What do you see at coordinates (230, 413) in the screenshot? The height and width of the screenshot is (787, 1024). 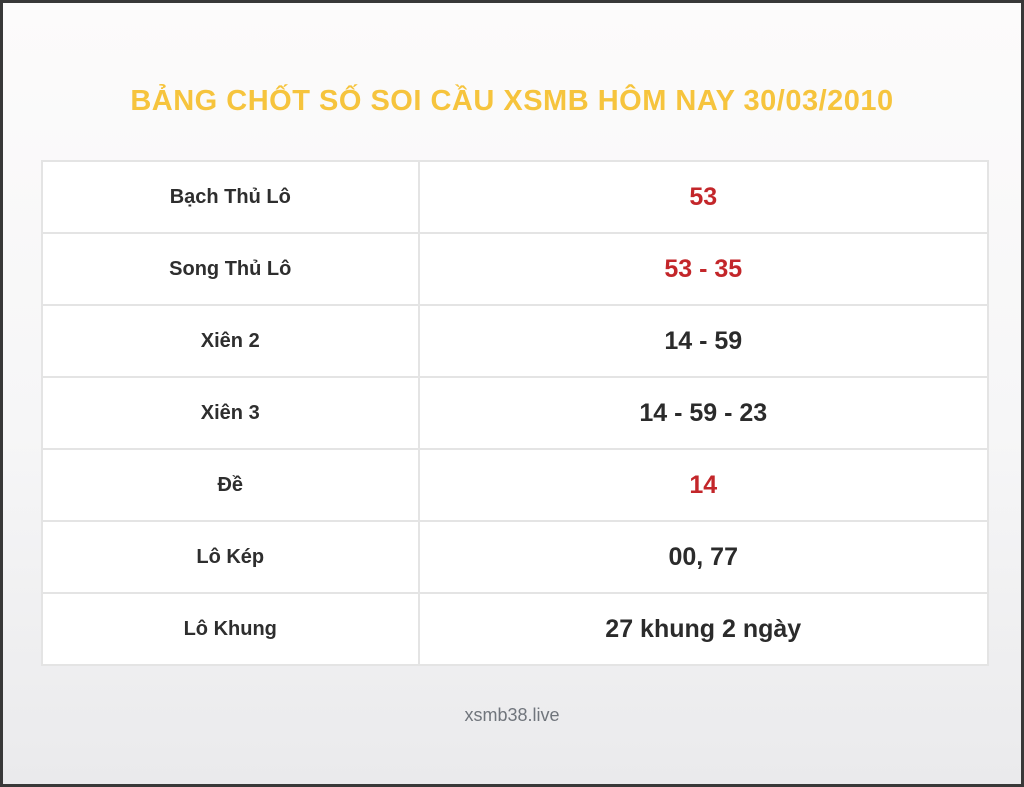 I see `row-label: Xiên 3` at bounding box center [230, 413].